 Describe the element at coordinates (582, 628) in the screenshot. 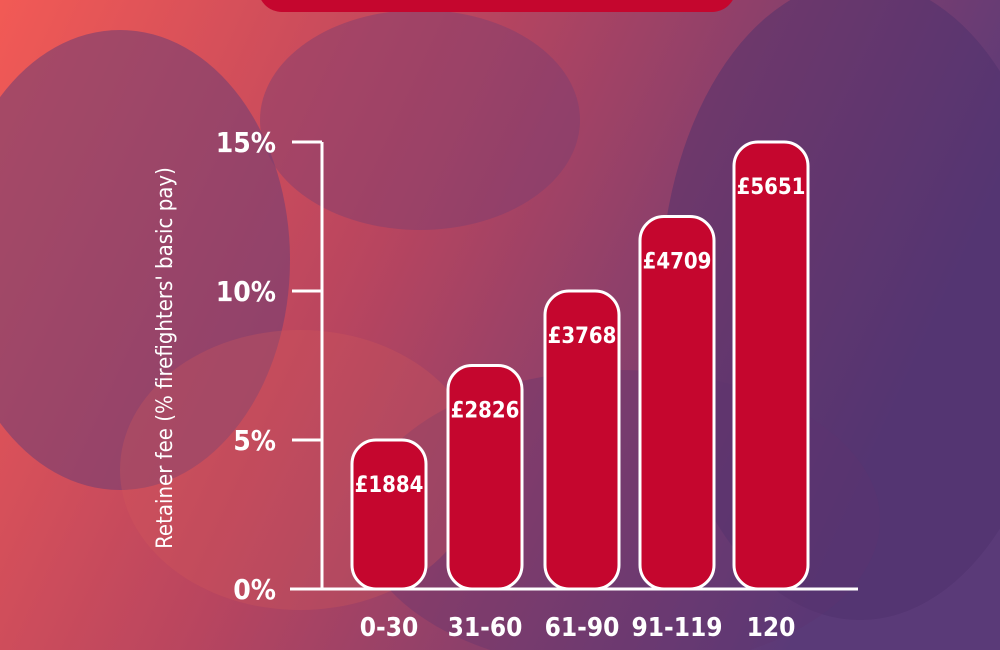

I see `x-tick-label: 61-90` at that location.